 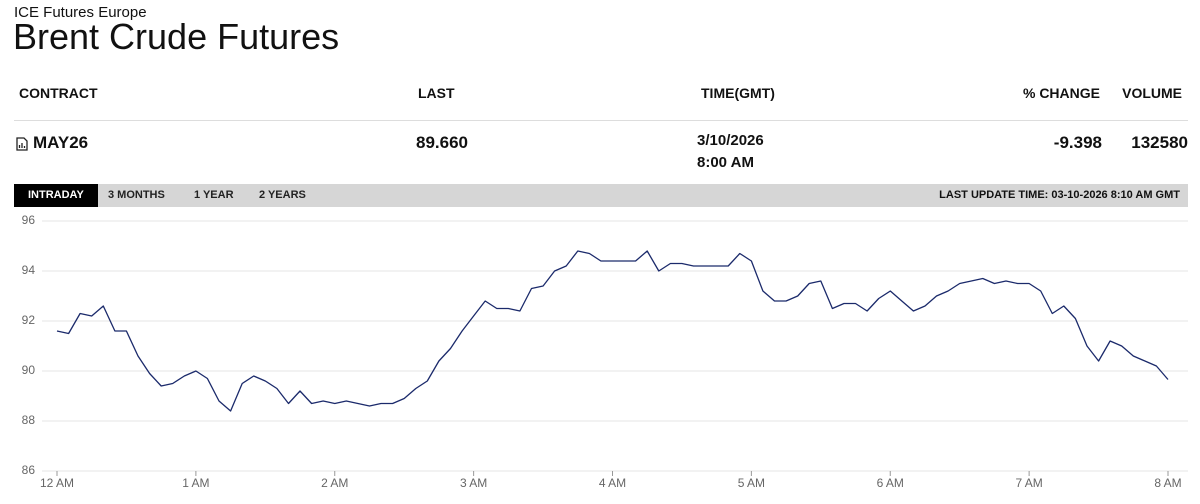 I want to click on x-tick-label: 12 AM, so click(x=57, y=483).